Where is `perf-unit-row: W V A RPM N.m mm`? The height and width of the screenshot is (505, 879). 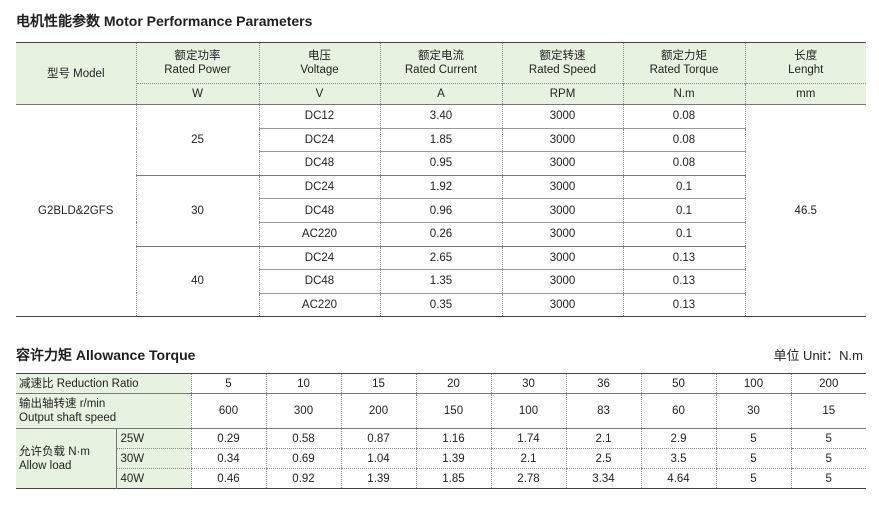 perf-unit-row: W V A RPM N.m mm is located at coordinates (441, 94).